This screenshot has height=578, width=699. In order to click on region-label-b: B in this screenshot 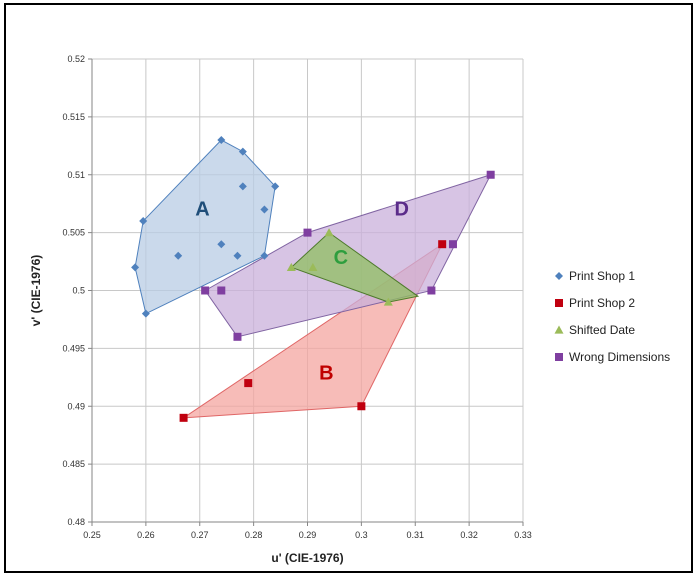, I will do `click(326, 374)`.